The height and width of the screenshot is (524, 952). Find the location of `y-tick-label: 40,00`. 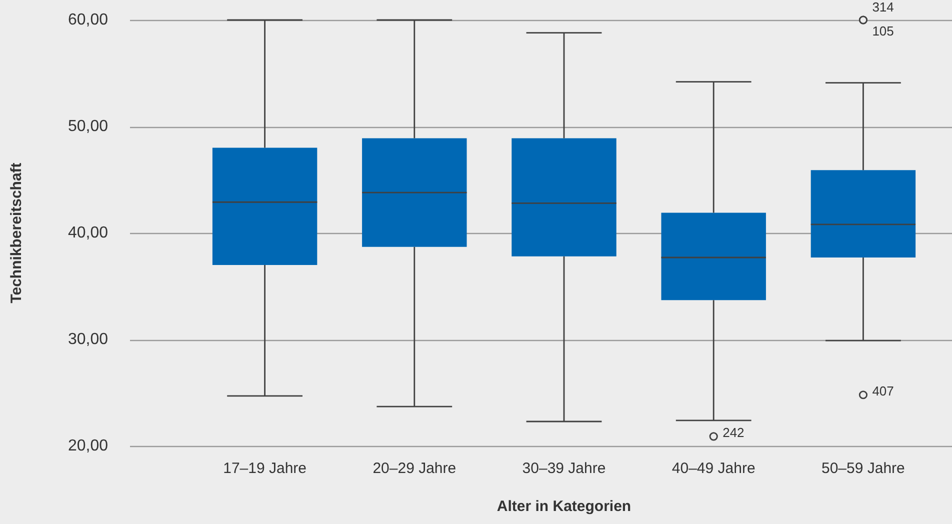

y-tick-label: 40,00 is located at coordinates (88, 233).